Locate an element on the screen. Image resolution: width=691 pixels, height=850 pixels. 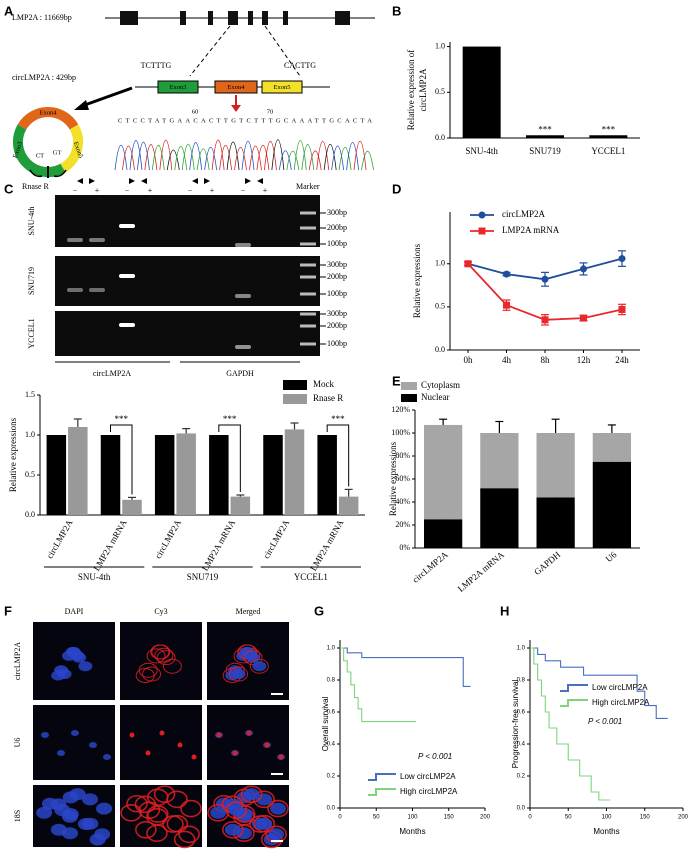
panel-label: E is located at coordinates (396, 380).